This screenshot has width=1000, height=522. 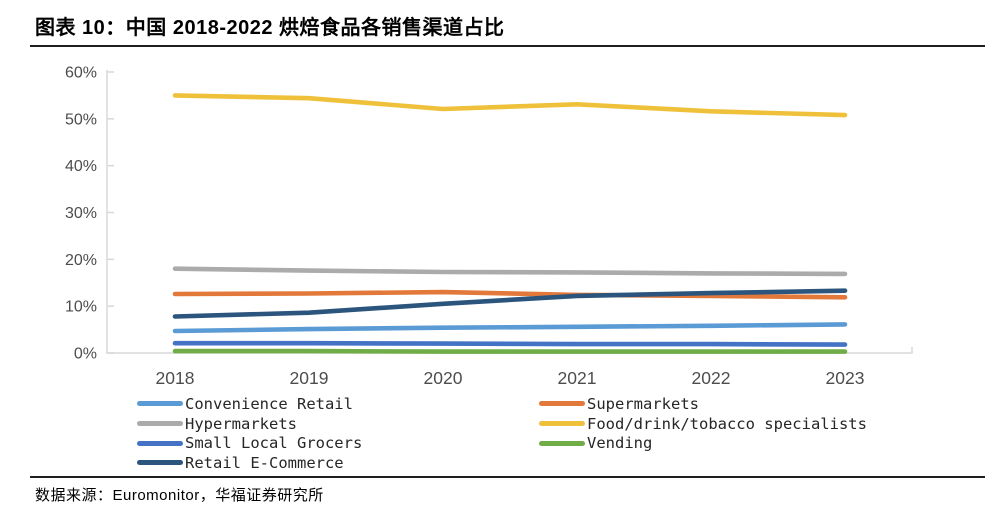 What do you see at coordinates (264, 462) in the screenshot?
I see `legend-label-retail-e-commerce: Retail E-Commerce` at bounding box center [264, 462].